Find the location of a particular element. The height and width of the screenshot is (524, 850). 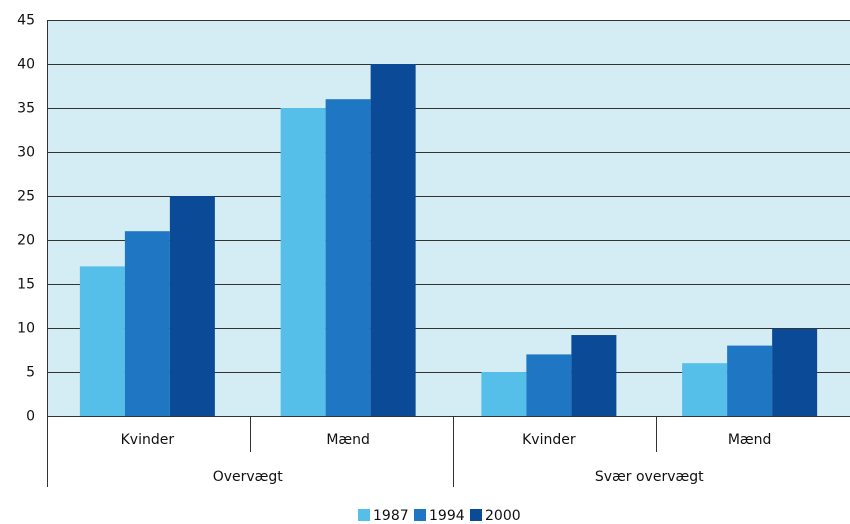

y-tick-label: 35 is located at coordinates (26, 109).